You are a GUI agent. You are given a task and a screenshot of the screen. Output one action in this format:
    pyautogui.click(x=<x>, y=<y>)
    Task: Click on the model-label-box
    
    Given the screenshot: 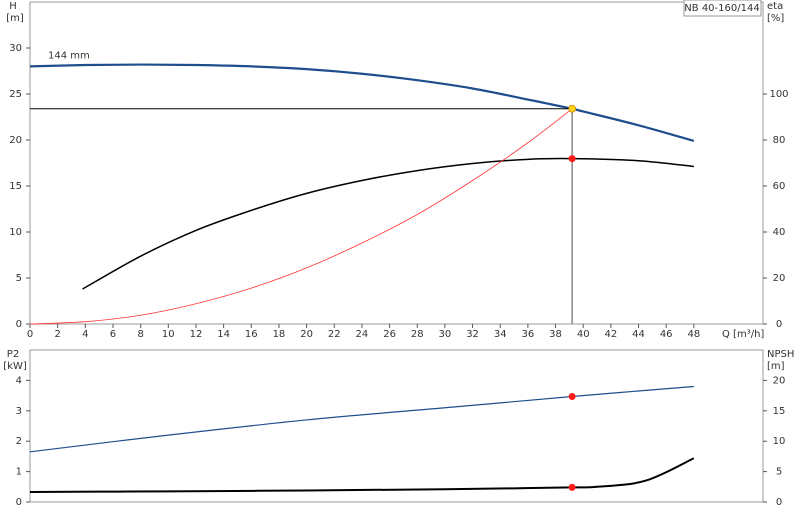 What is the action you would take?
    pyautogui.click(x=722, y=8)
    